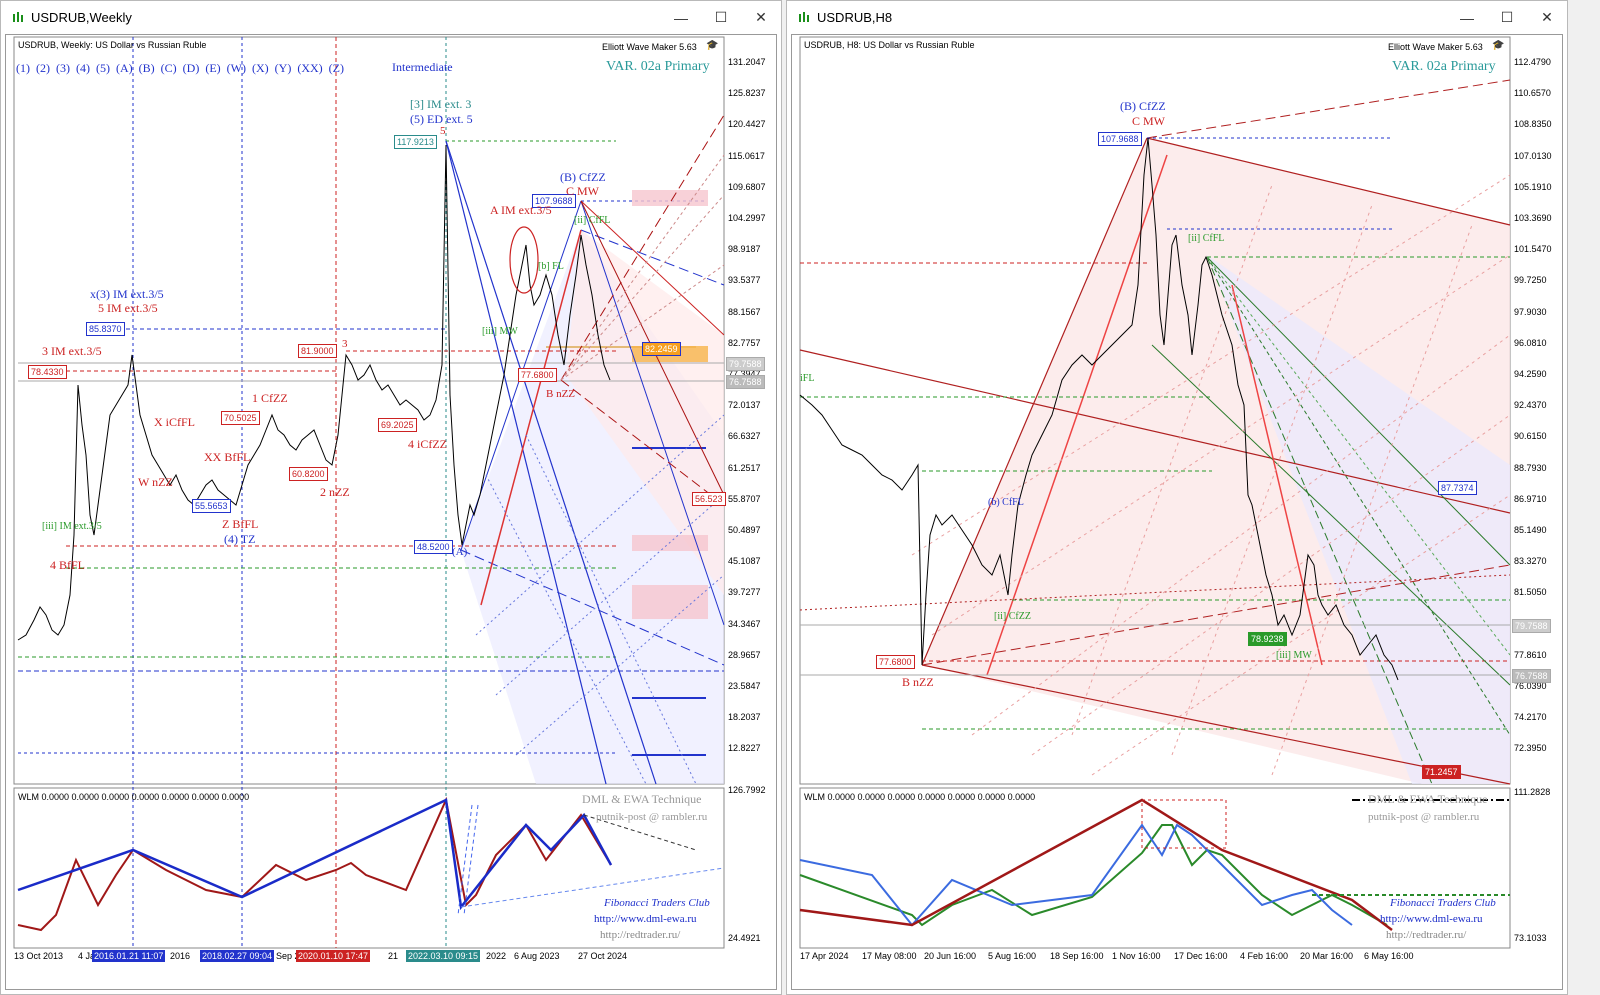 The image size is (1600, 995). Describe the element at coordinates (652, 817) in the screenshot. I see `left-email: putnik-post @ rambler.ru` at that location.